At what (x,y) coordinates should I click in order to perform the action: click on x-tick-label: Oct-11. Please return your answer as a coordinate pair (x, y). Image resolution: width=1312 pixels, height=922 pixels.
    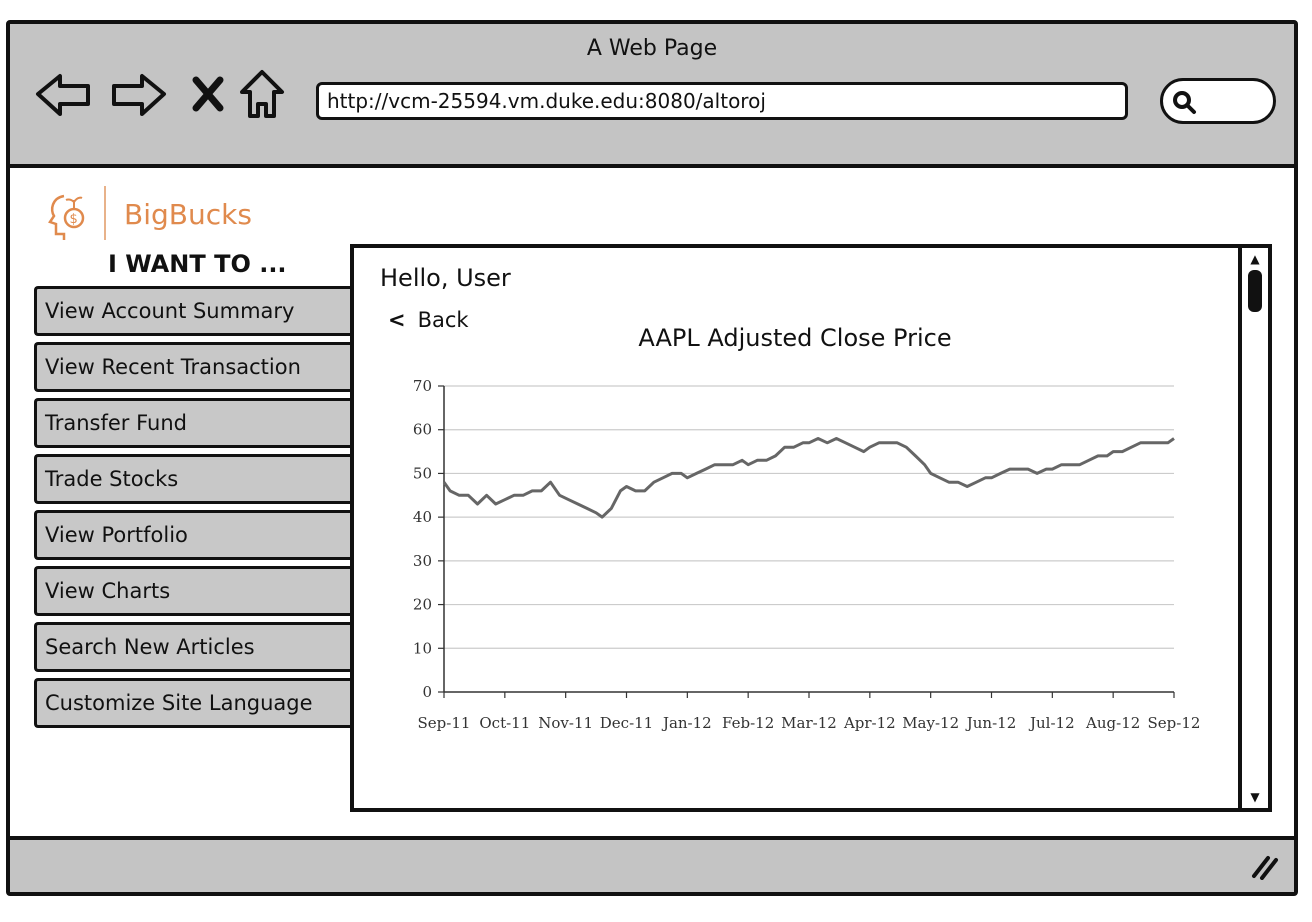
    Looking at the image, I should click on (504, 723).